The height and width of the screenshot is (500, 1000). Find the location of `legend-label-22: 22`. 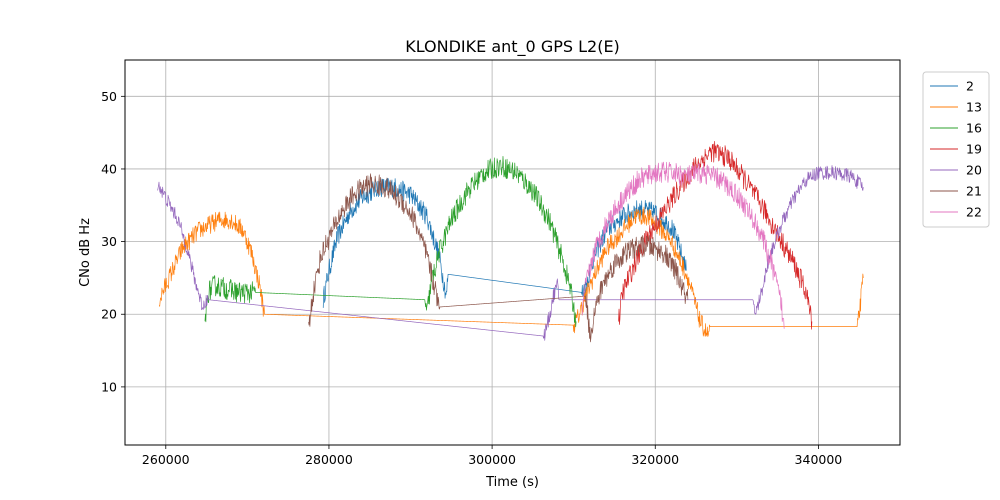

legend-label-22: 22 is located at coordinates (974, 212).